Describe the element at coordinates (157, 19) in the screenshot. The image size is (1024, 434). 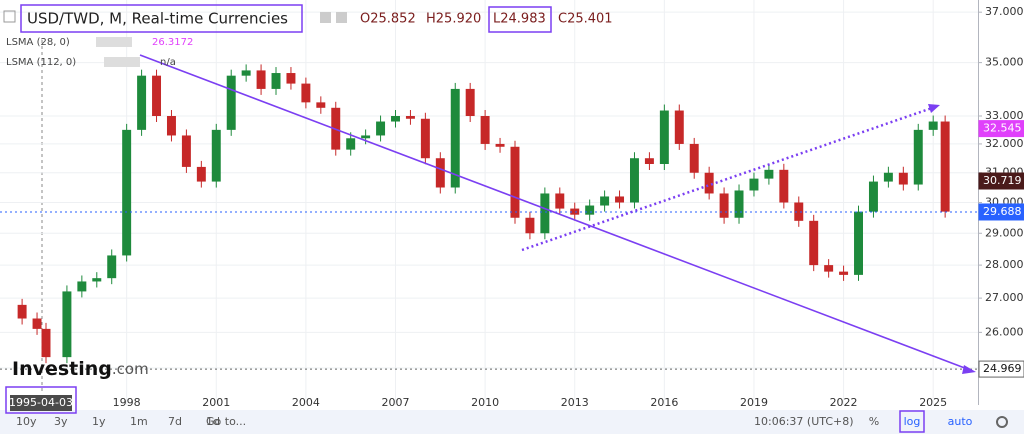
I see `chart-title: USD/TWD, M, Real-time Currencies` at that location.